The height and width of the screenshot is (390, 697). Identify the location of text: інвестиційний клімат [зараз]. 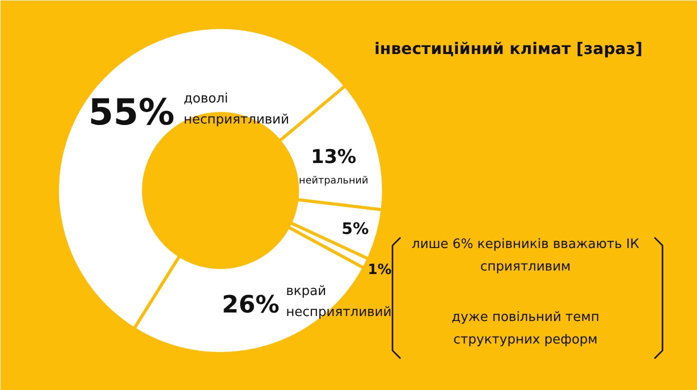
(508, 48).